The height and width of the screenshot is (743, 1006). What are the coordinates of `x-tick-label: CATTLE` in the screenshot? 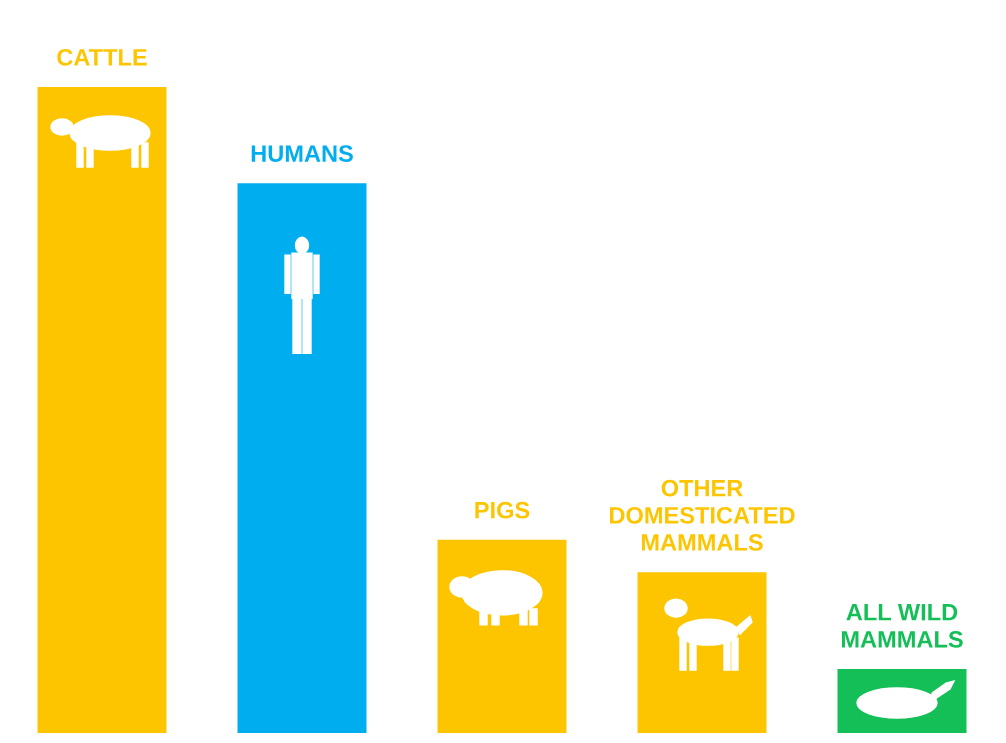 It's located at (102, 57).